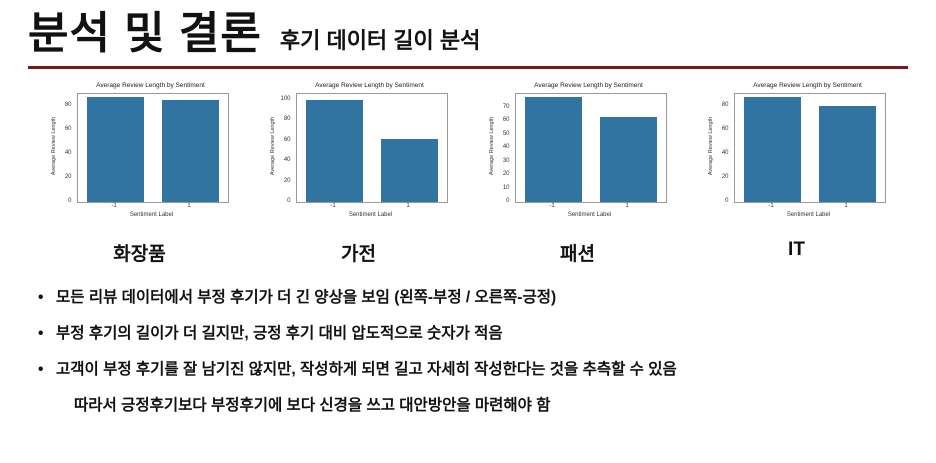 Image resolution: width=936 pixels, height=463 pixels. I want to click on chart-yticks: 0 20 40 60 80 100, so click(279, 149).